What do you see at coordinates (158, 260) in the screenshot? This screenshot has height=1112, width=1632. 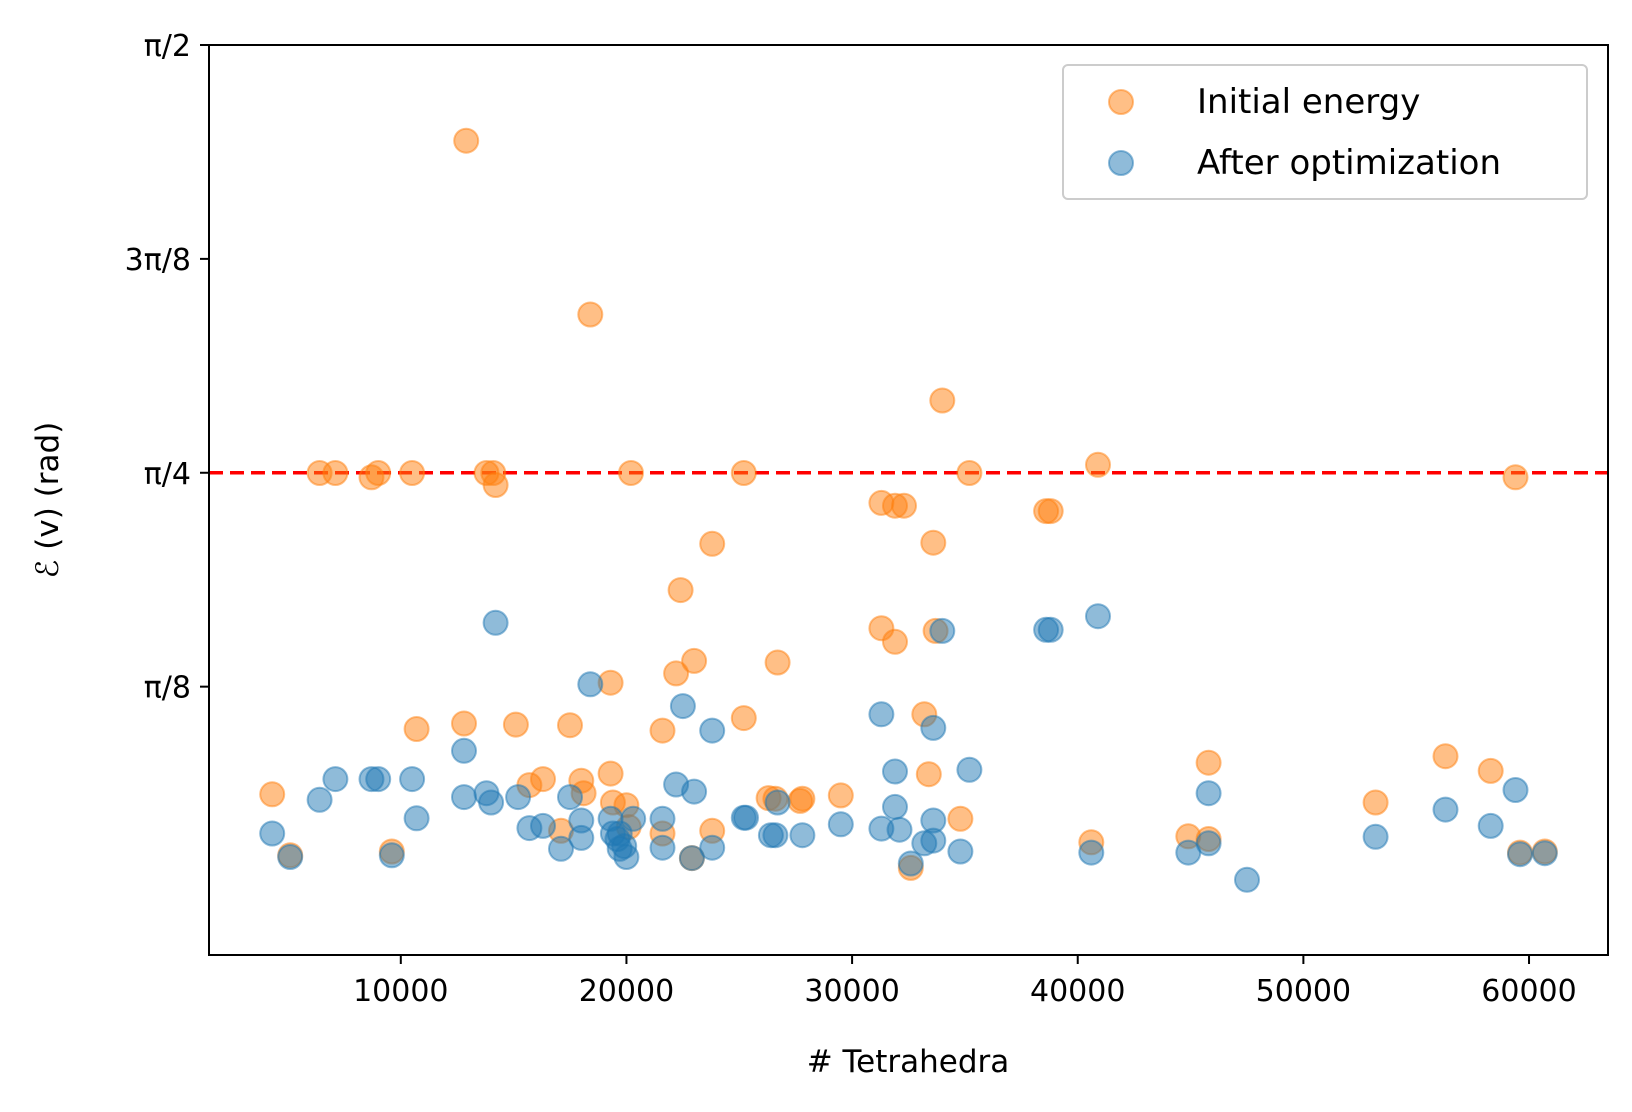 I see `y-tick-label: 3π/8` at bounding box center [158, 260].